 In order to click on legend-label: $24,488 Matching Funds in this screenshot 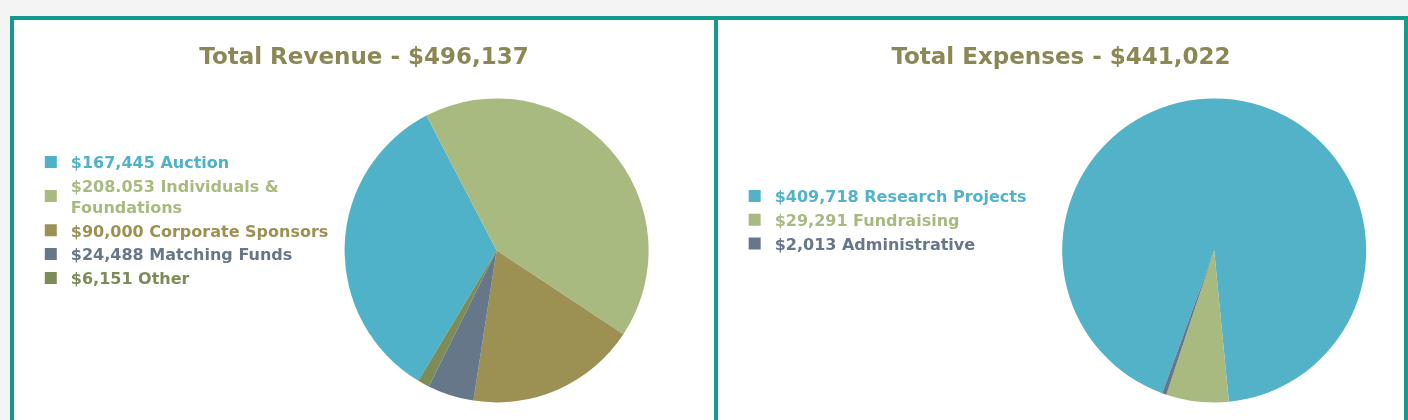, I will do `click(181, 255)`.